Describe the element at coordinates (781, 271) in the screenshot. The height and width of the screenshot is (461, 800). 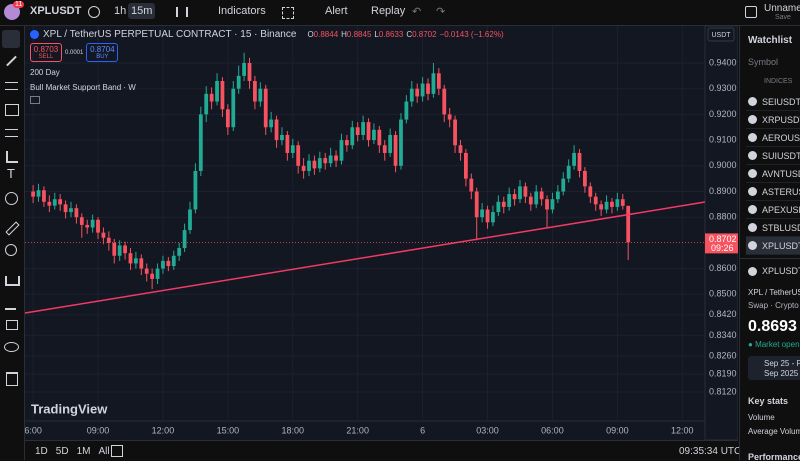
I see `details-symbol: XPLUSDT` at that location.